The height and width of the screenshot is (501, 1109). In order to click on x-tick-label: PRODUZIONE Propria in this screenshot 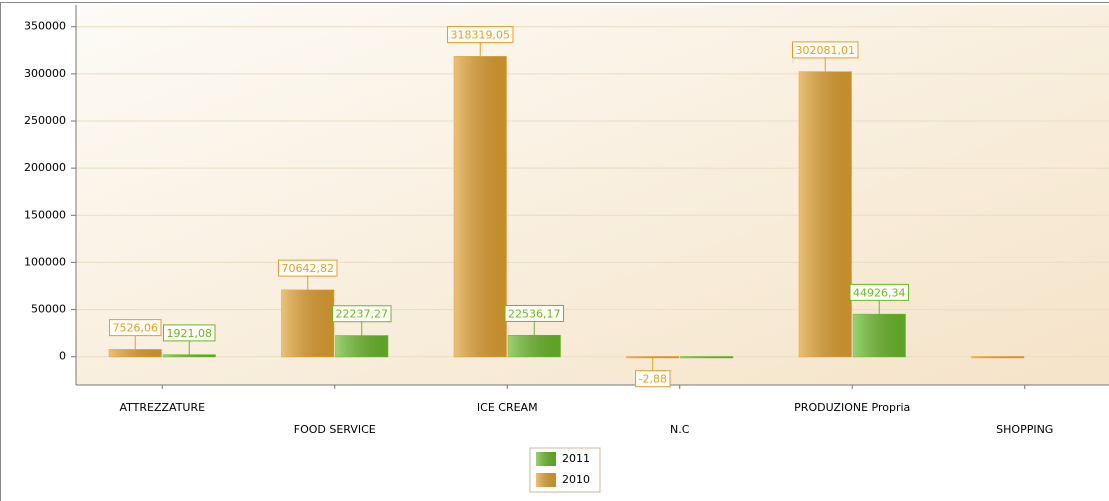, I will do `click(852, 407)`.